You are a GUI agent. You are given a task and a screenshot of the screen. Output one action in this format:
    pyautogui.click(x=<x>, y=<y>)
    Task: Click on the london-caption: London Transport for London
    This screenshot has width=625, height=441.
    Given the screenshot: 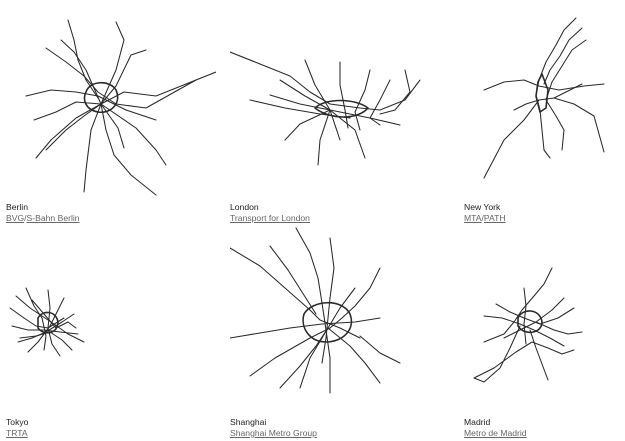 What is the action you would take?
    pyautogui.click(x=270, y=213)
    